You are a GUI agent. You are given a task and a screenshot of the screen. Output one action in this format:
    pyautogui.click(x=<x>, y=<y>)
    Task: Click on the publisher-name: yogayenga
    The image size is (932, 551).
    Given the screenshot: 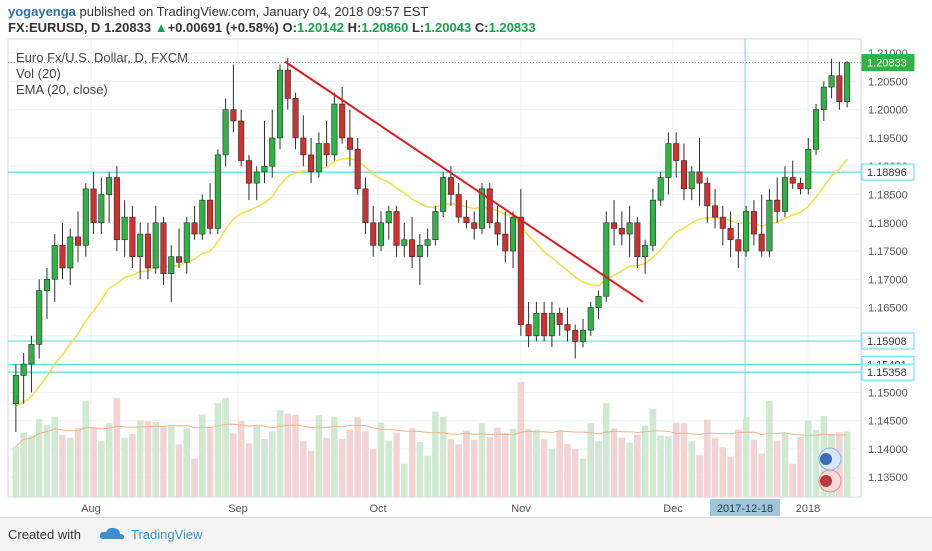 What is the action you would take?
    pyautogui.click(x=42, y=11)
    